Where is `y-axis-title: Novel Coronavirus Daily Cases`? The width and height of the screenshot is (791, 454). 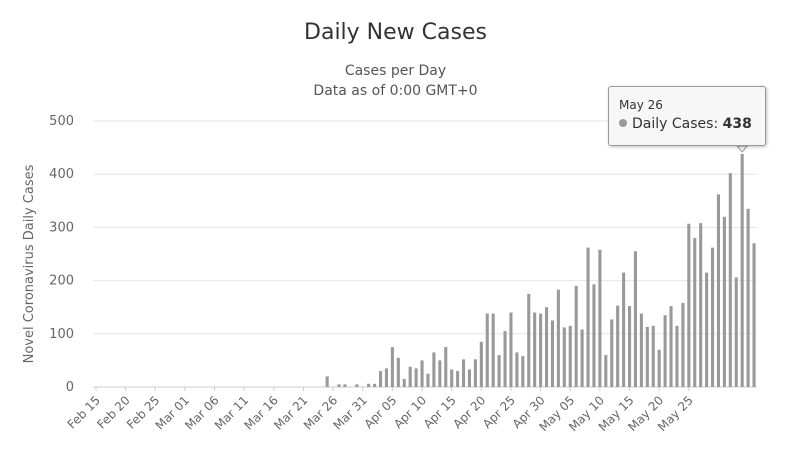 y-axis-title: Novel Coronavirus Daily Cases is located at coordinates (29, 263).